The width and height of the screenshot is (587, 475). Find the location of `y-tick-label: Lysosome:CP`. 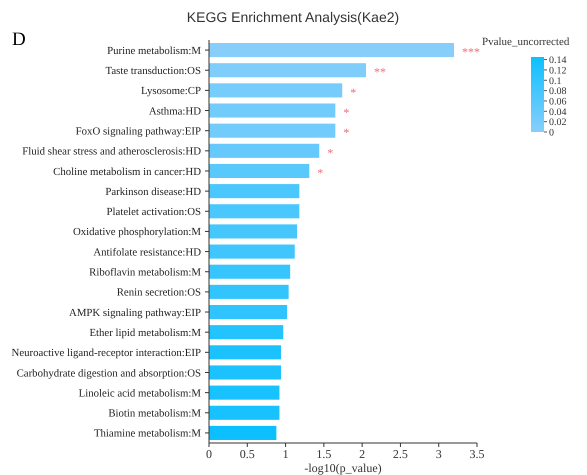

y-tick-label: Lysosome:CP is located at coordinates (171, 91).